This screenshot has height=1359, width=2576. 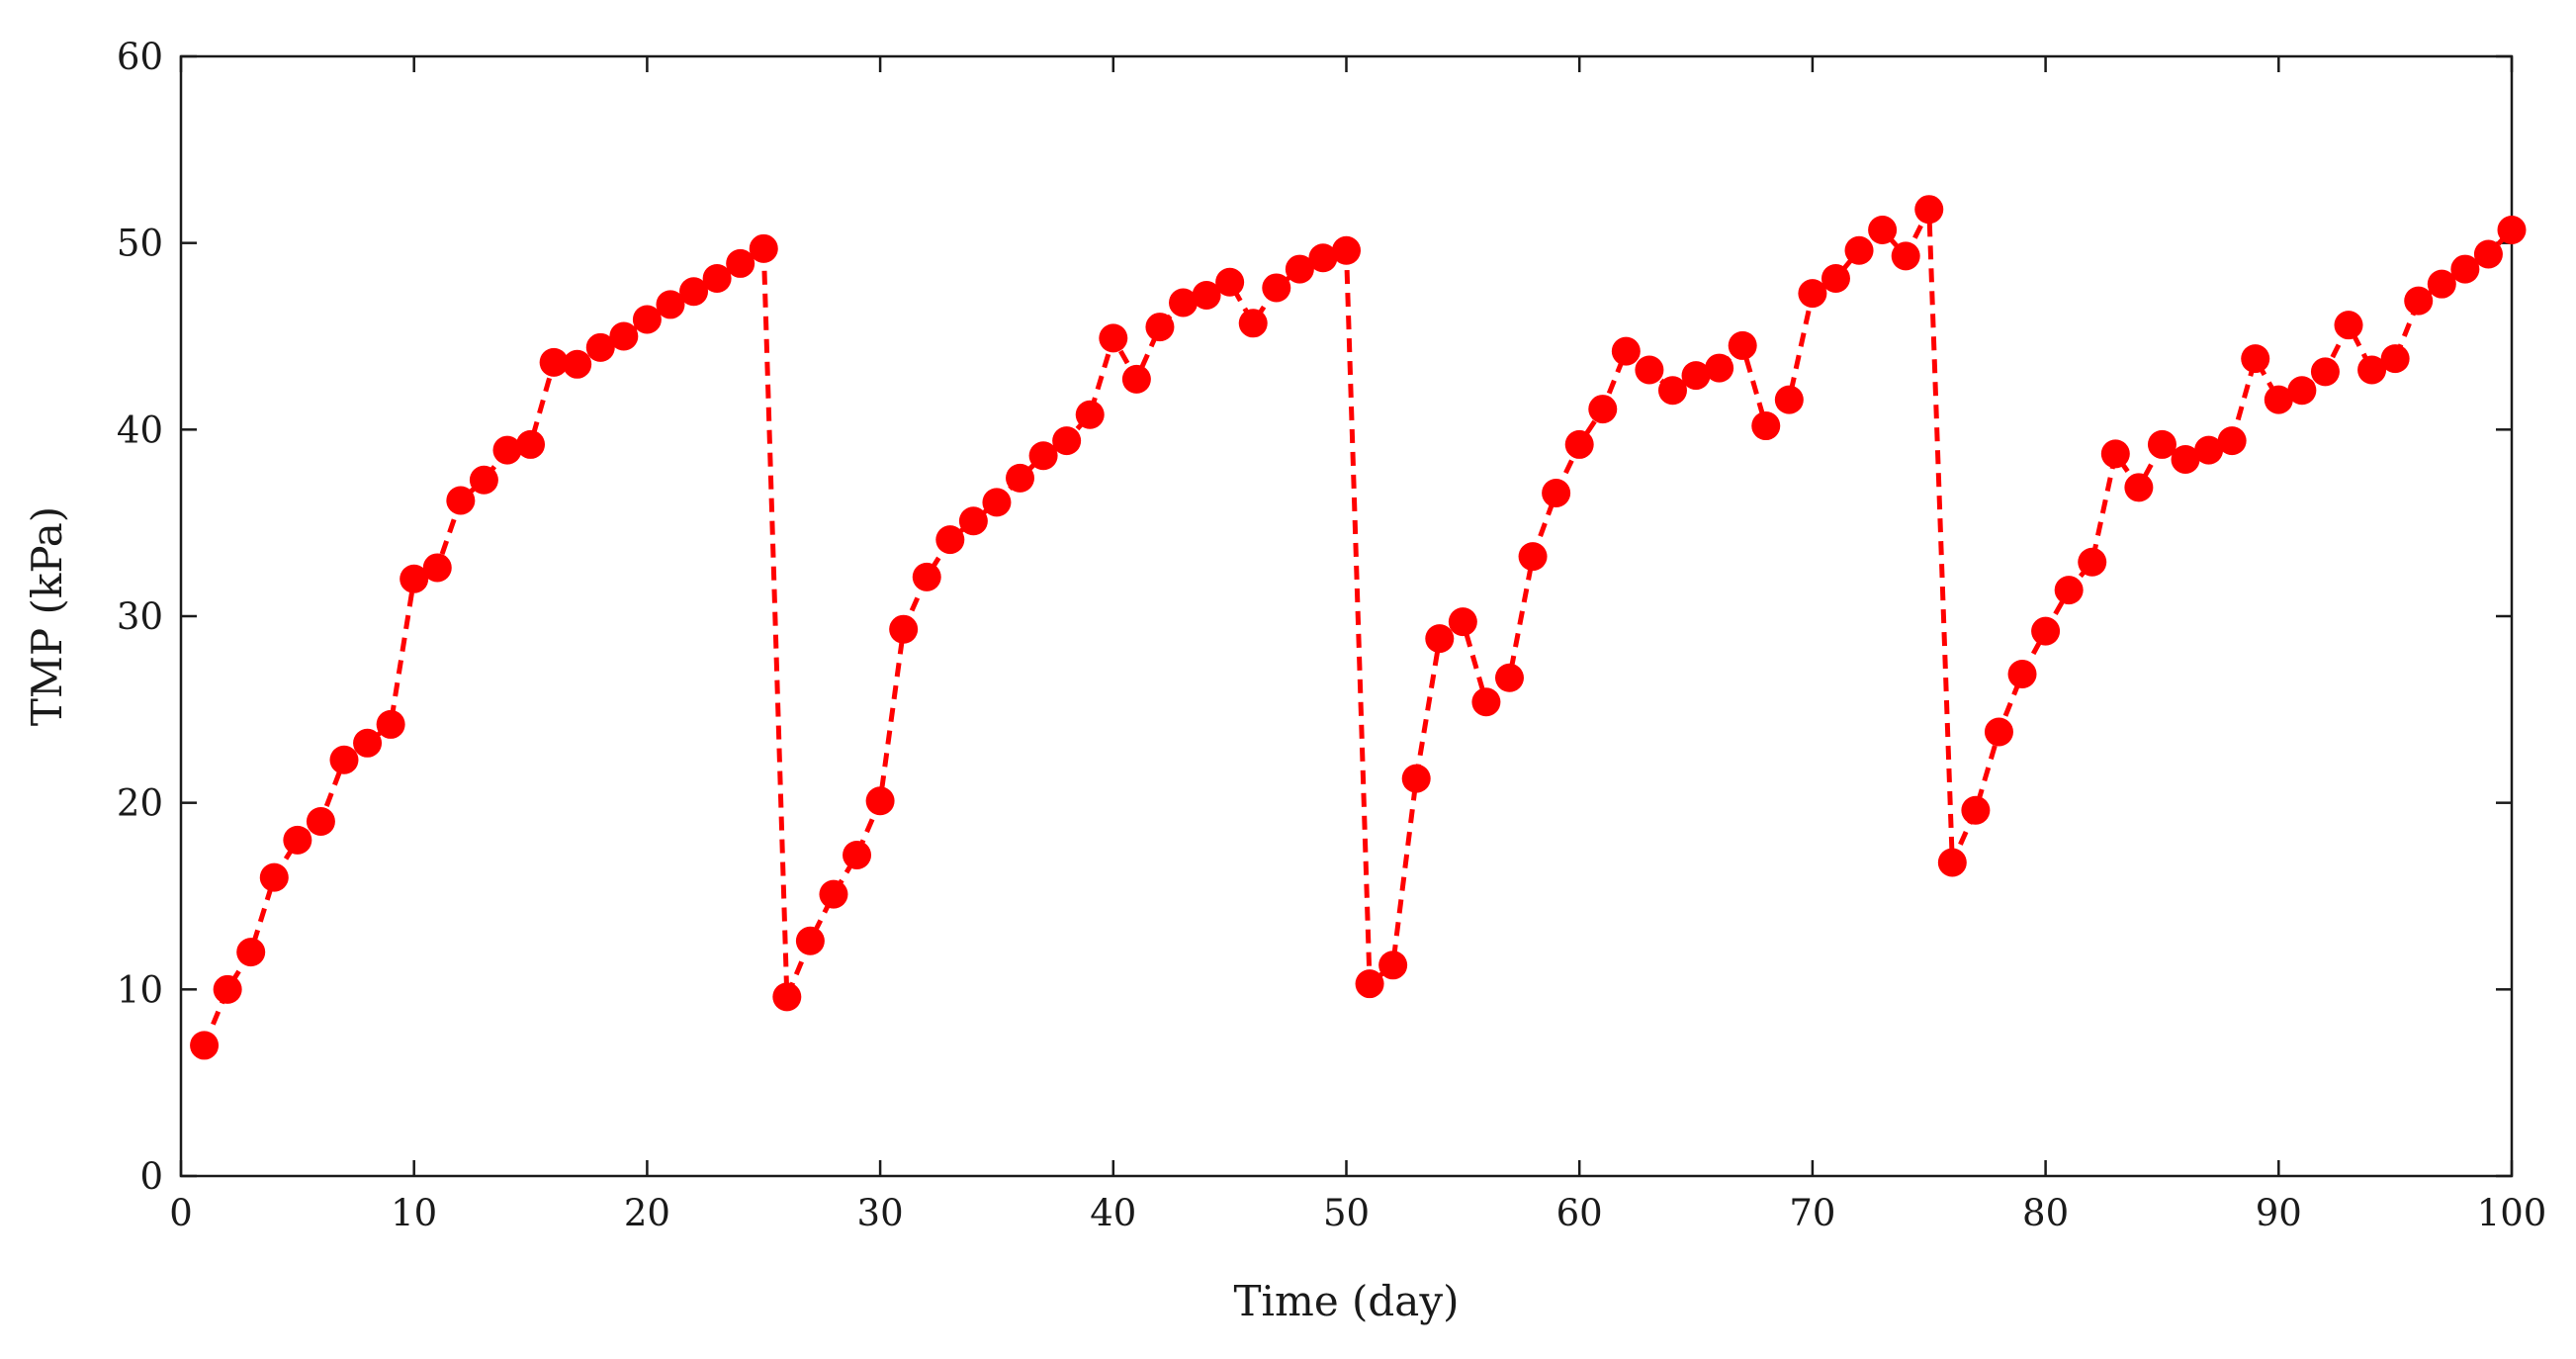 What do you see at coordinates (647, 1213) in the screenshot?
I see `x-tick-label: 20` at bounding box center [647, 1213].